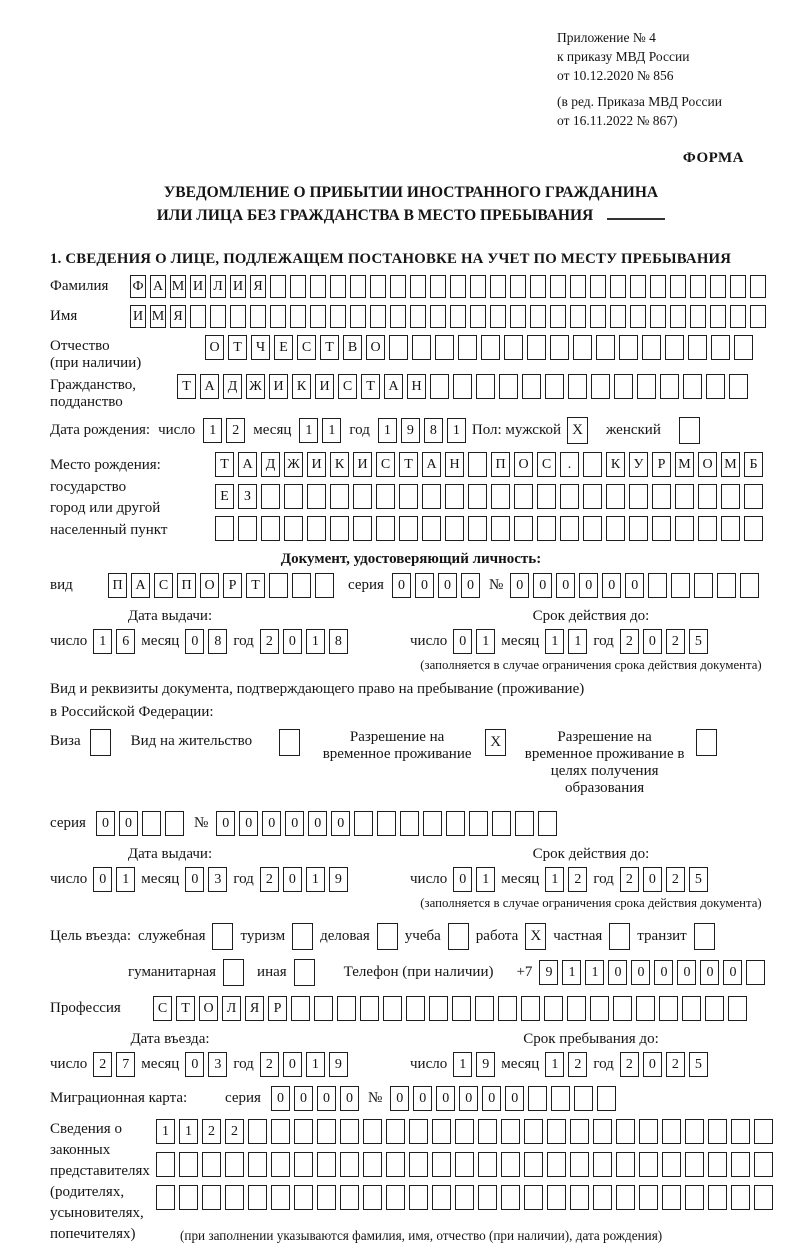  Describe the element at coordinates (689, 430) in the screenshot. I see `sex-female-checkbox` at that location.